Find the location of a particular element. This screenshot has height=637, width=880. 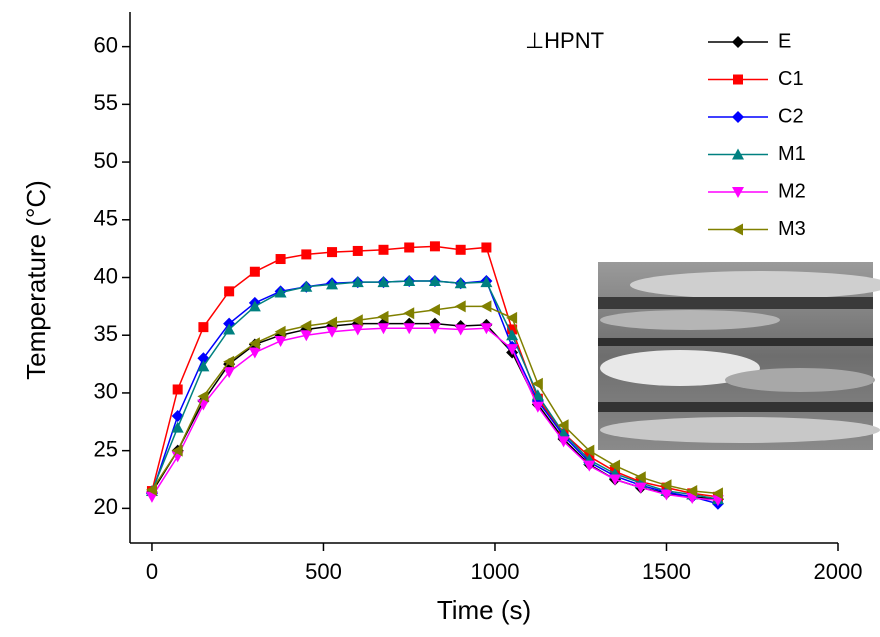

y-tick-label: 25 is located at coordinates (106, 448).